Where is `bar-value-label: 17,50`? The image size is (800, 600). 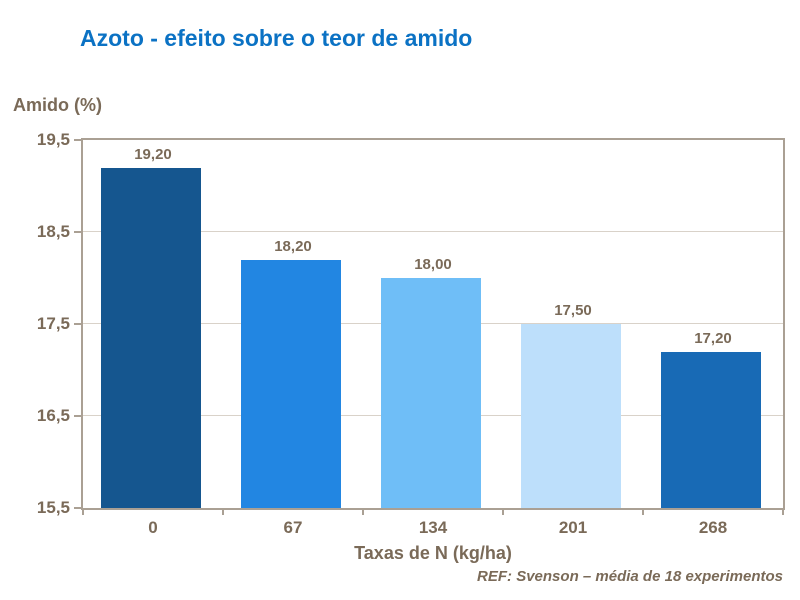
bar-value-label: 17,50 is located at coordinates (573, 310).